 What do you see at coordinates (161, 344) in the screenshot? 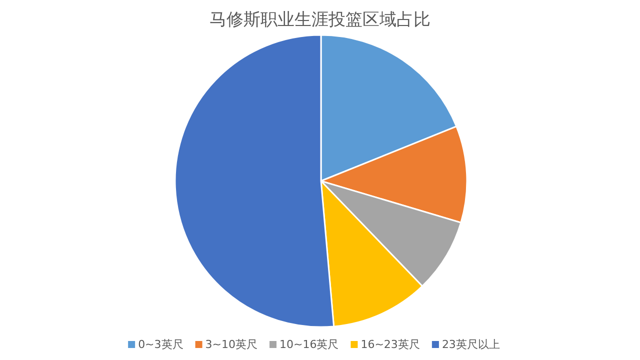
I see `legend-label: 0~3英尺` at bounding box center [161, 344].